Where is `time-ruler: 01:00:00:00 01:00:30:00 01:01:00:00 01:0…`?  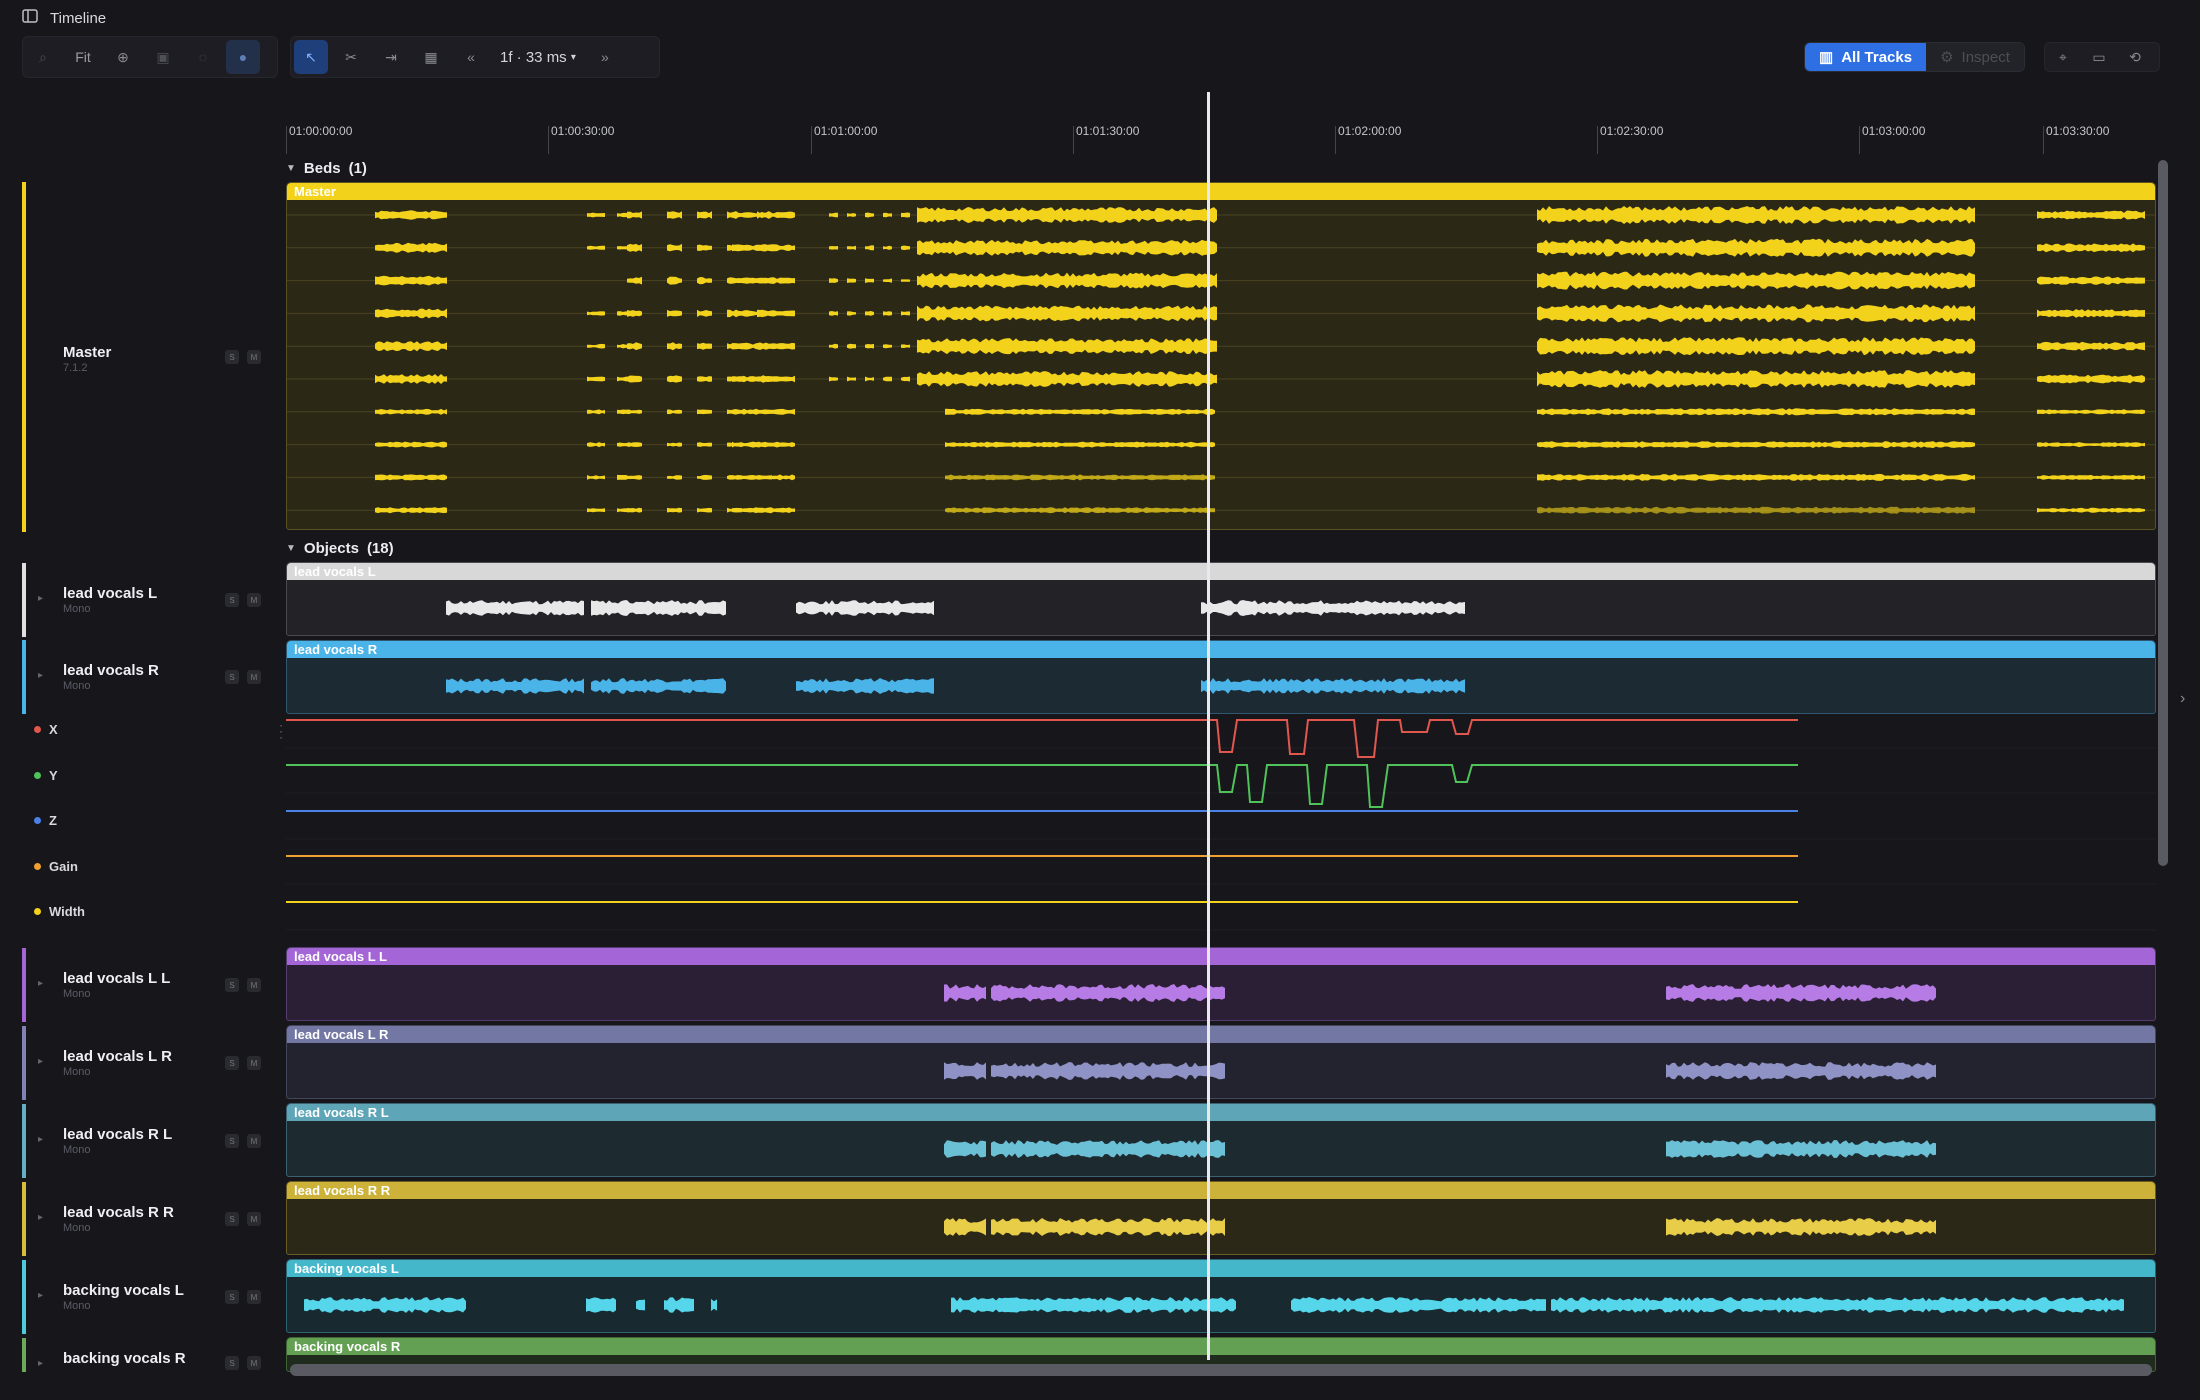 time-ruler: 01:00:00:00 01:00:30:00 01:01:00:00 01:0… is located at coordinates (1209, 133).